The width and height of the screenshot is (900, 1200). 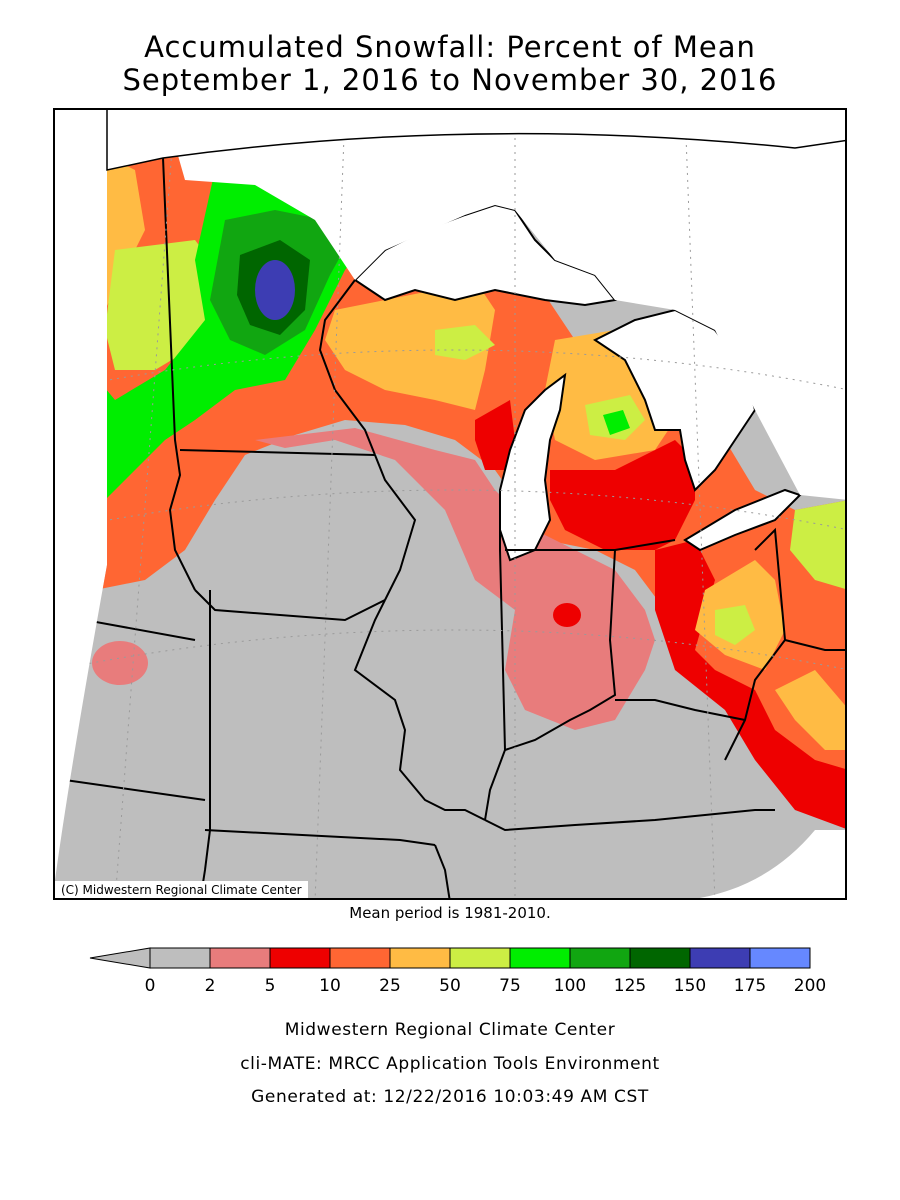 I want to click on map-title-line2: September 1, 2016 to November 30, 2016, so click(x=450, y=80).